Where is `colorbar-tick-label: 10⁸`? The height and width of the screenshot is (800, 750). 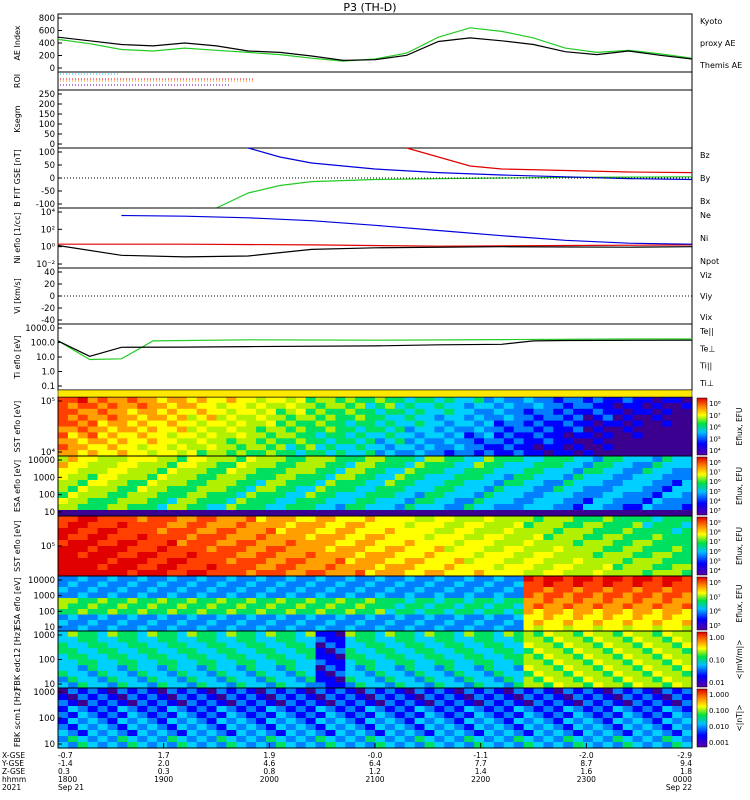
colorbar-tick-label: 10⁸ is located at coordinates (715, 533).